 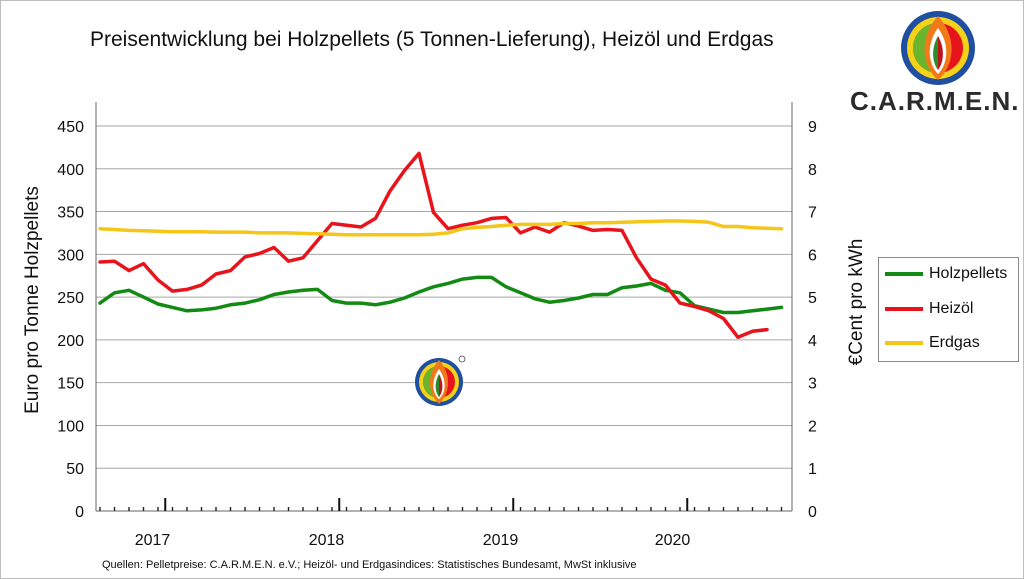 I want to click on x-year-label: 2017, so click(x=153, y=540).